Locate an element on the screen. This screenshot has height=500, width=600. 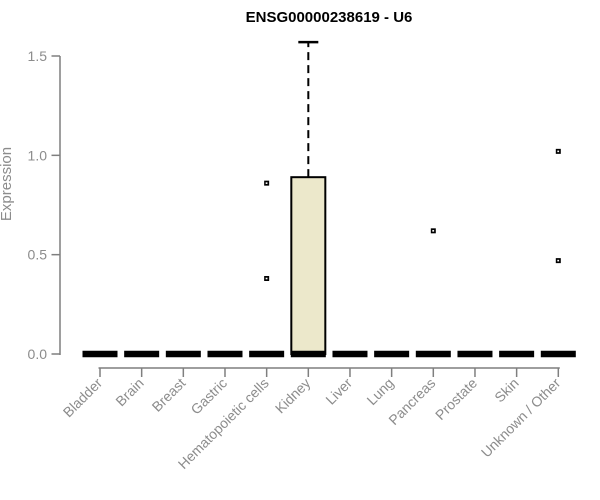
y-tick-label: 1.5 is located at coordinates (38, 56).